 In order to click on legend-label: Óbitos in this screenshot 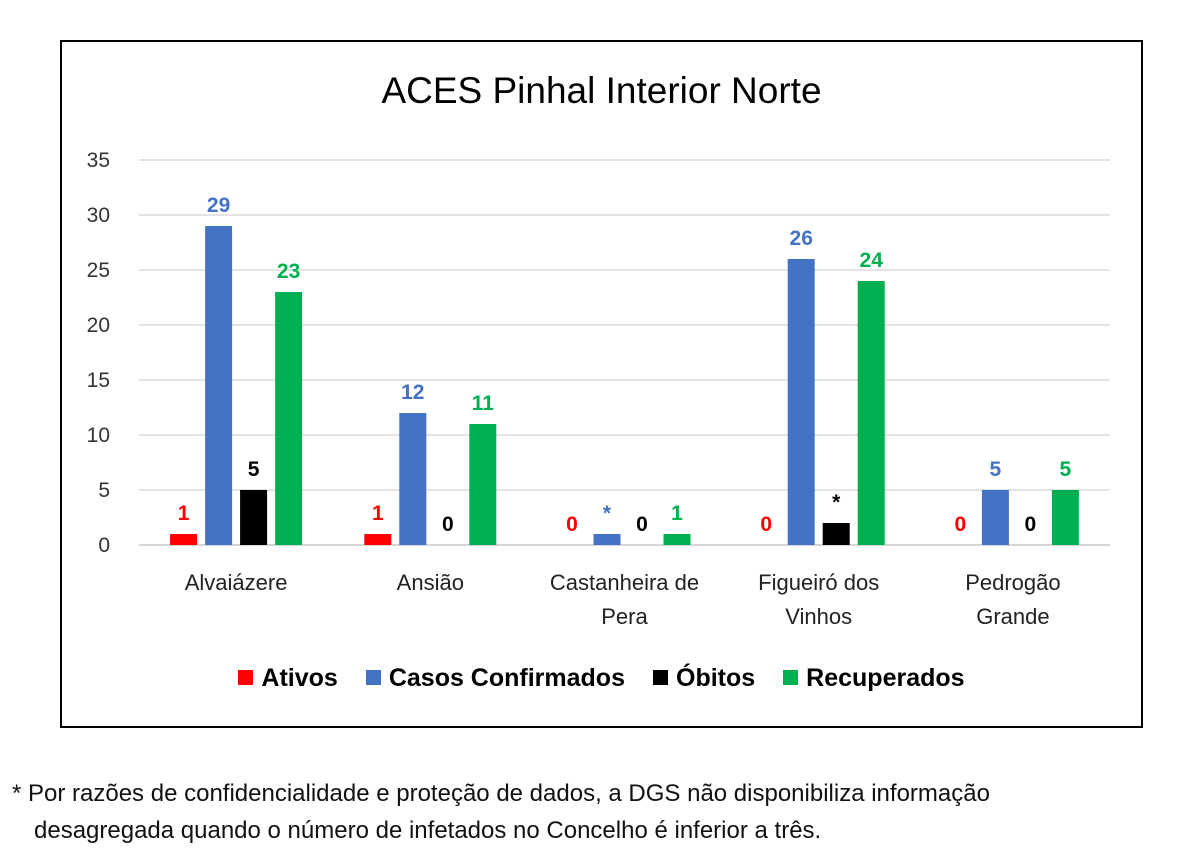, I will do `click(716, 678)`.